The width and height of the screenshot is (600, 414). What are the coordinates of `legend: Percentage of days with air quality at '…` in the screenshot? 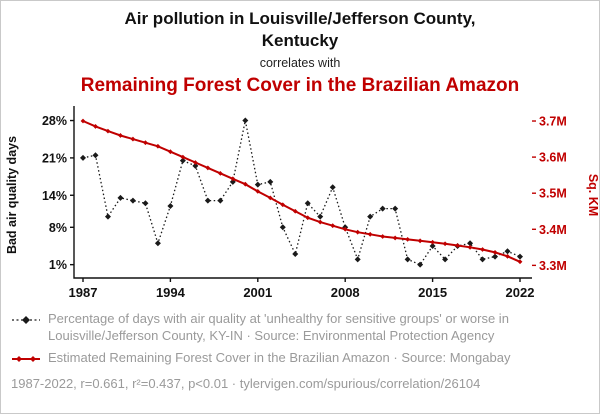 It's located at (300, 336).